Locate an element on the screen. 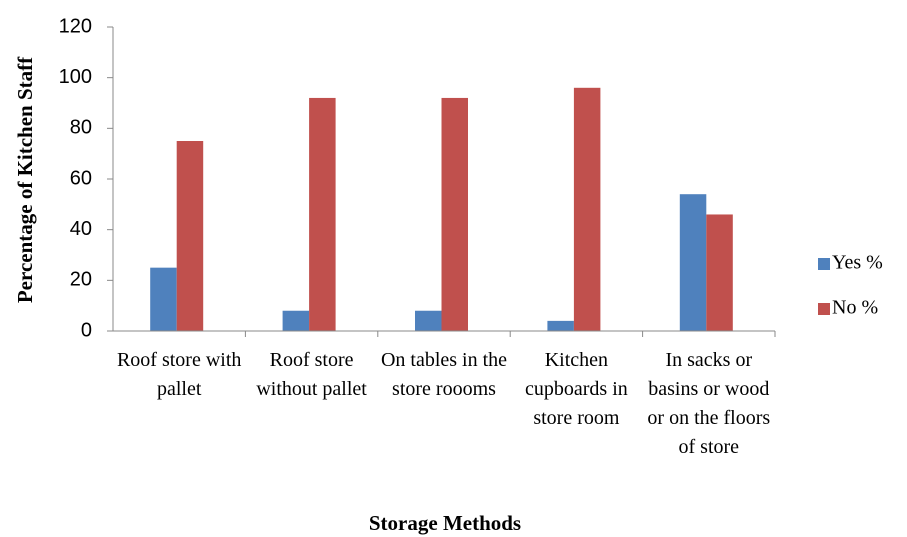 This screenshot has width=907, height=537. y-tick-label: 40 is located at coordinates (81, 229).